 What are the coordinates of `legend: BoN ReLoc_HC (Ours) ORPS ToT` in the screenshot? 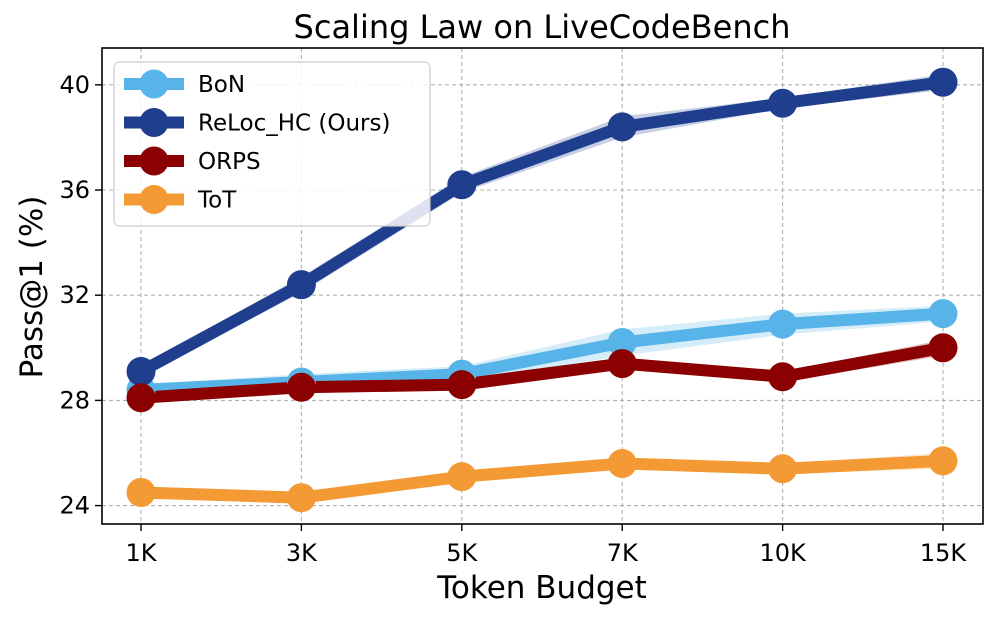 It's located at (272, 144).